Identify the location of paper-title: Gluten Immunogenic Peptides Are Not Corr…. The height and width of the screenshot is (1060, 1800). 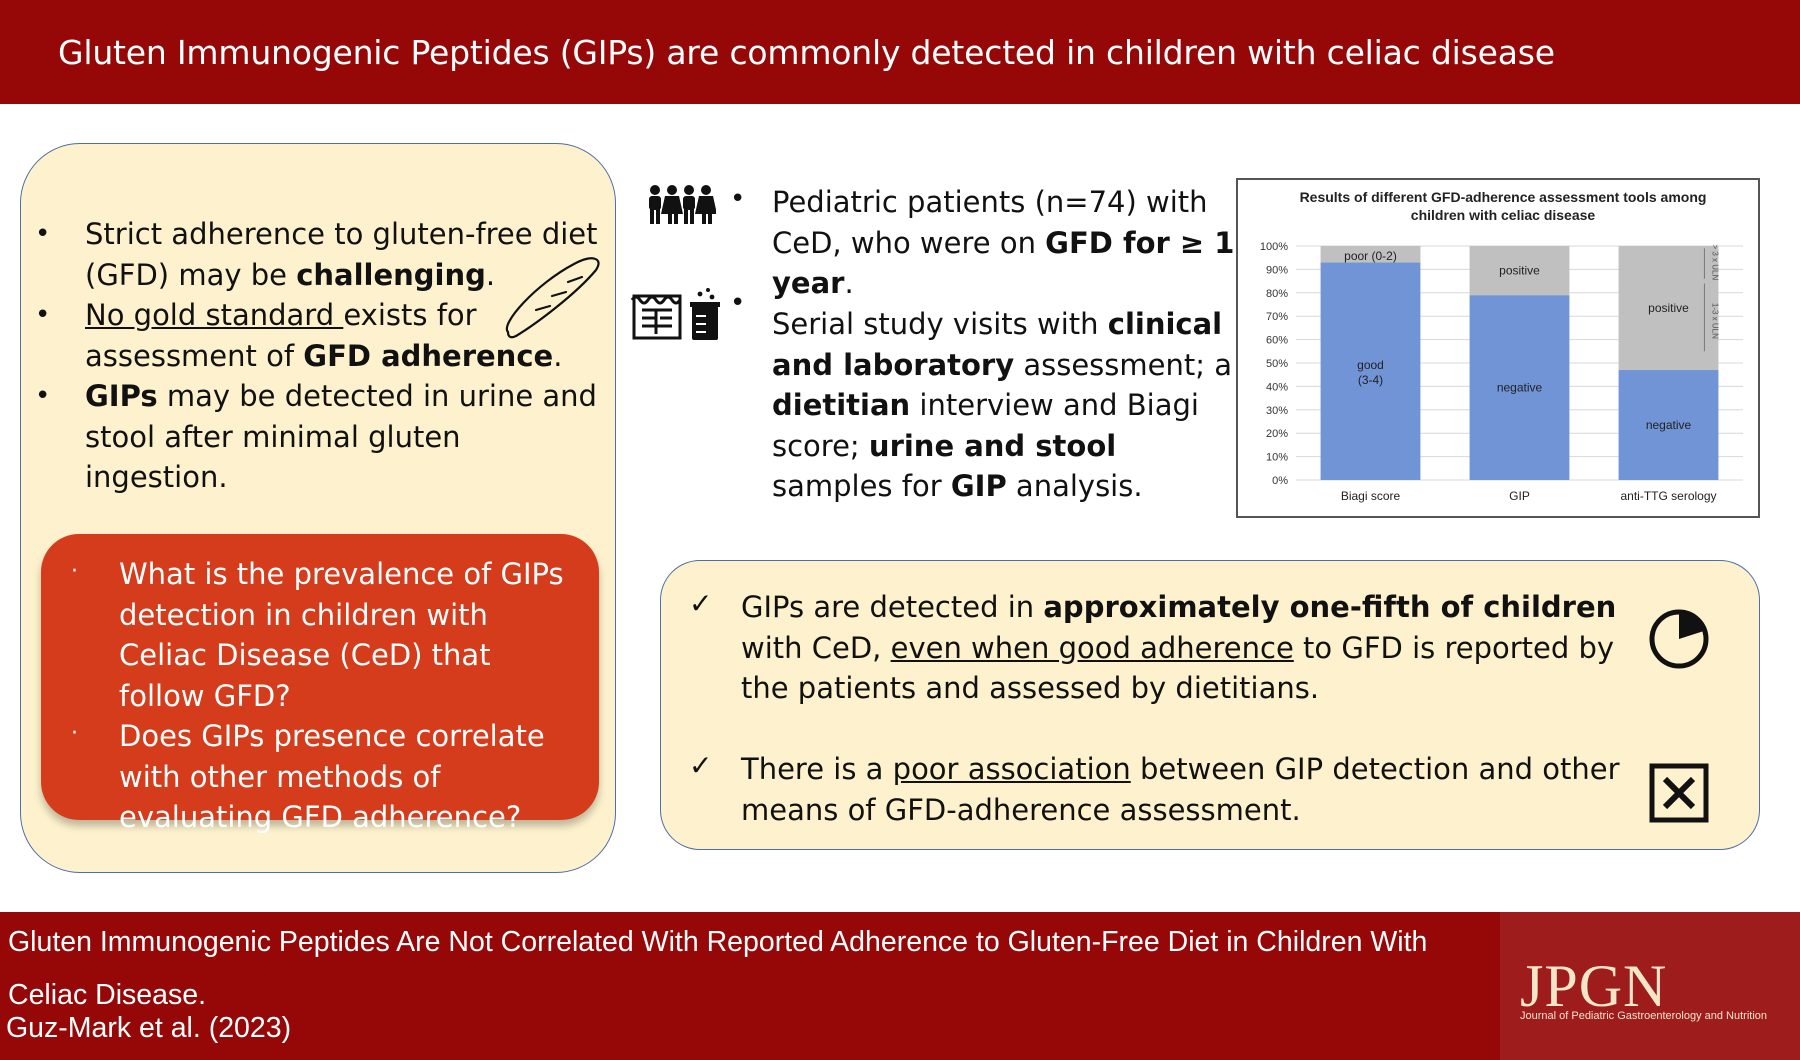
(718, 968).